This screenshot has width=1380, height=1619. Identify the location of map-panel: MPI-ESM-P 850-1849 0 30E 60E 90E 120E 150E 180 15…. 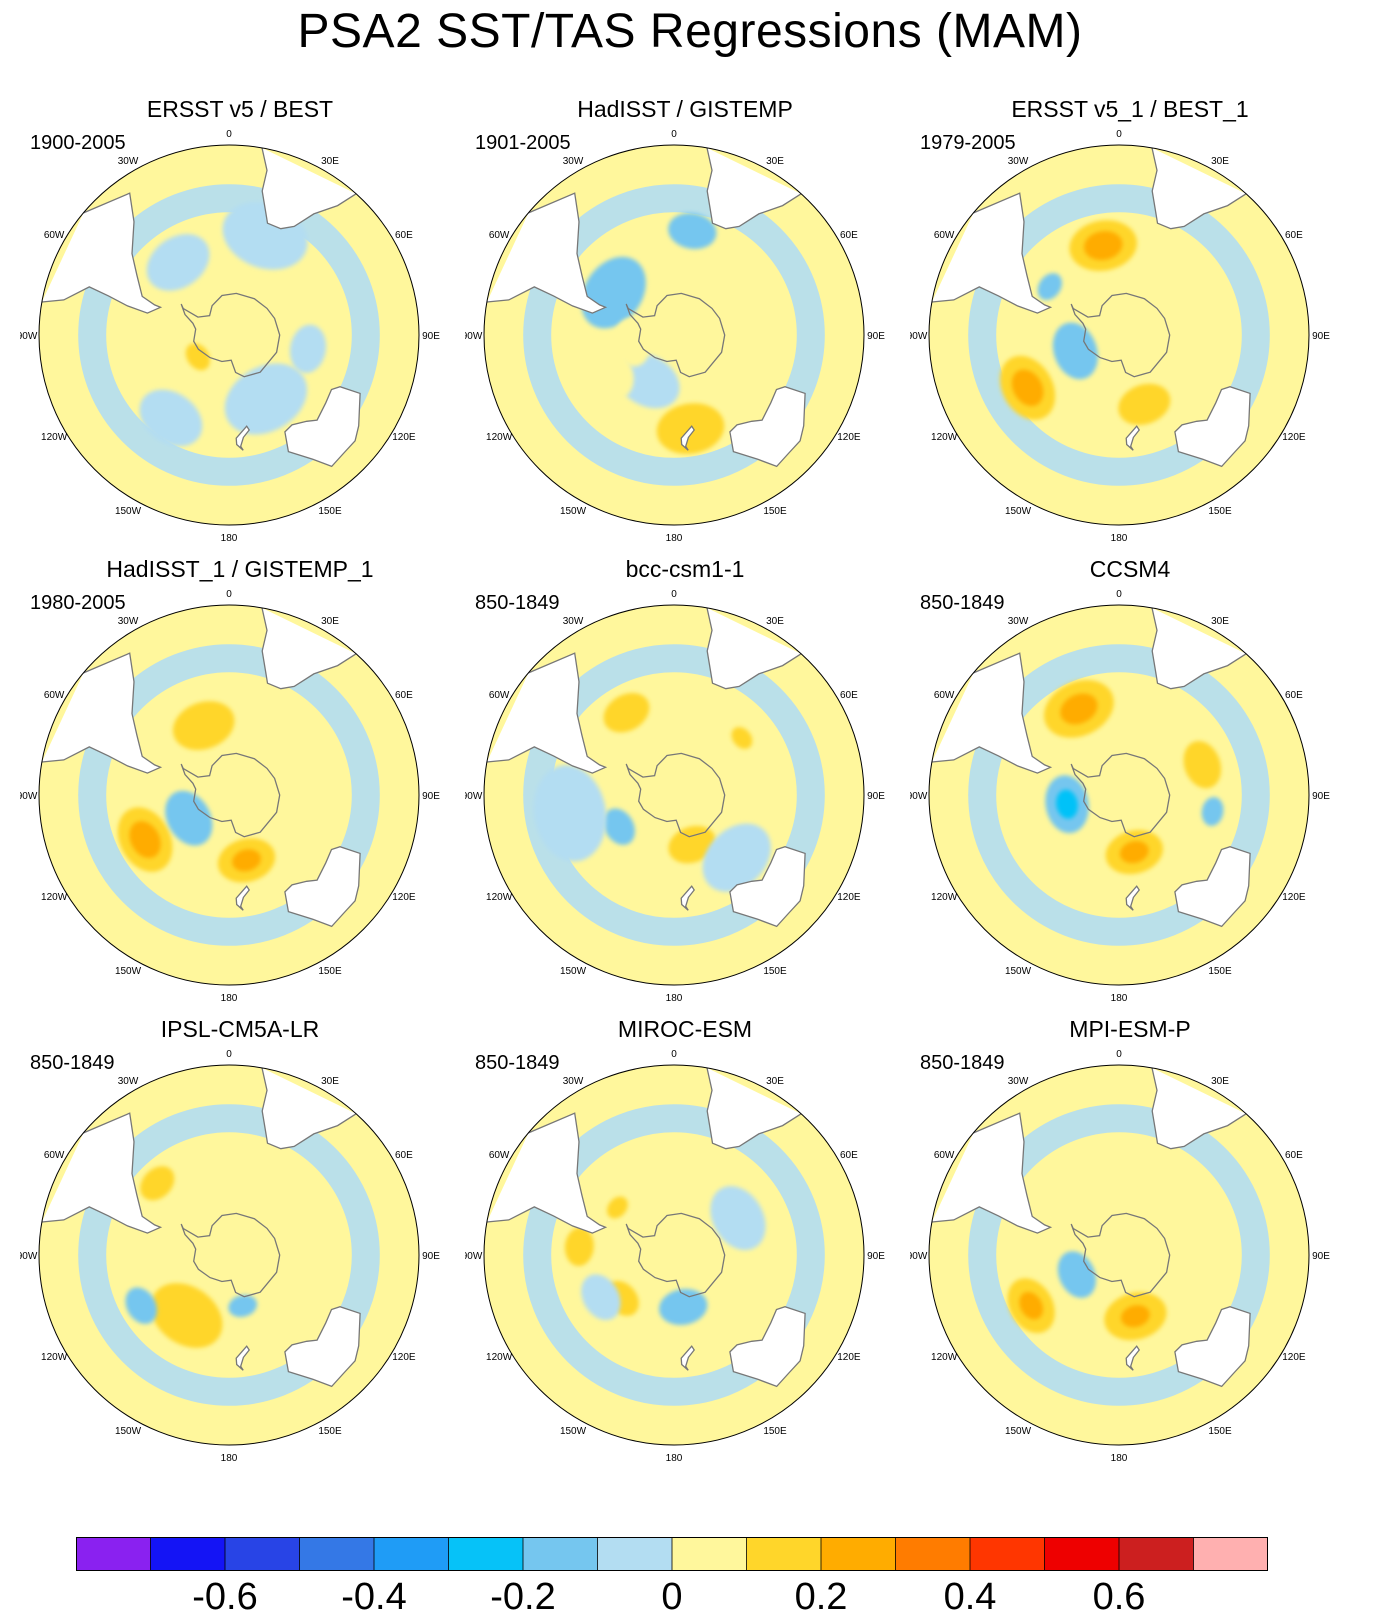
(1130, 1251).